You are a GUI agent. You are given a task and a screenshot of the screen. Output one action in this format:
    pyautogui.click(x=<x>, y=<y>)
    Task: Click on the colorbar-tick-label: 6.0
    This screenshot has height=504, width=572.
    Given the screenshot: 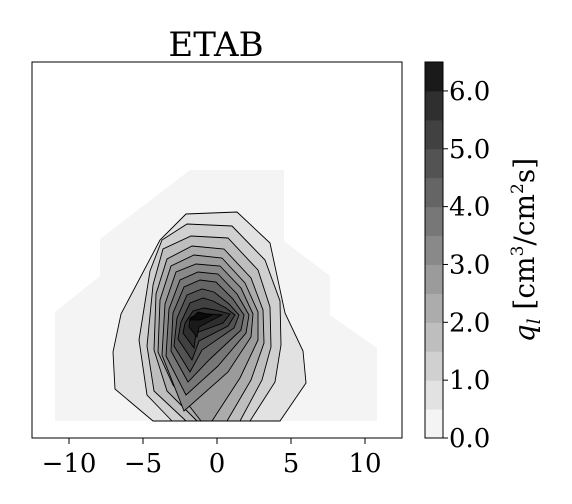 What is the action you would take?
    pyautogui.click(x=469, y=92)
    